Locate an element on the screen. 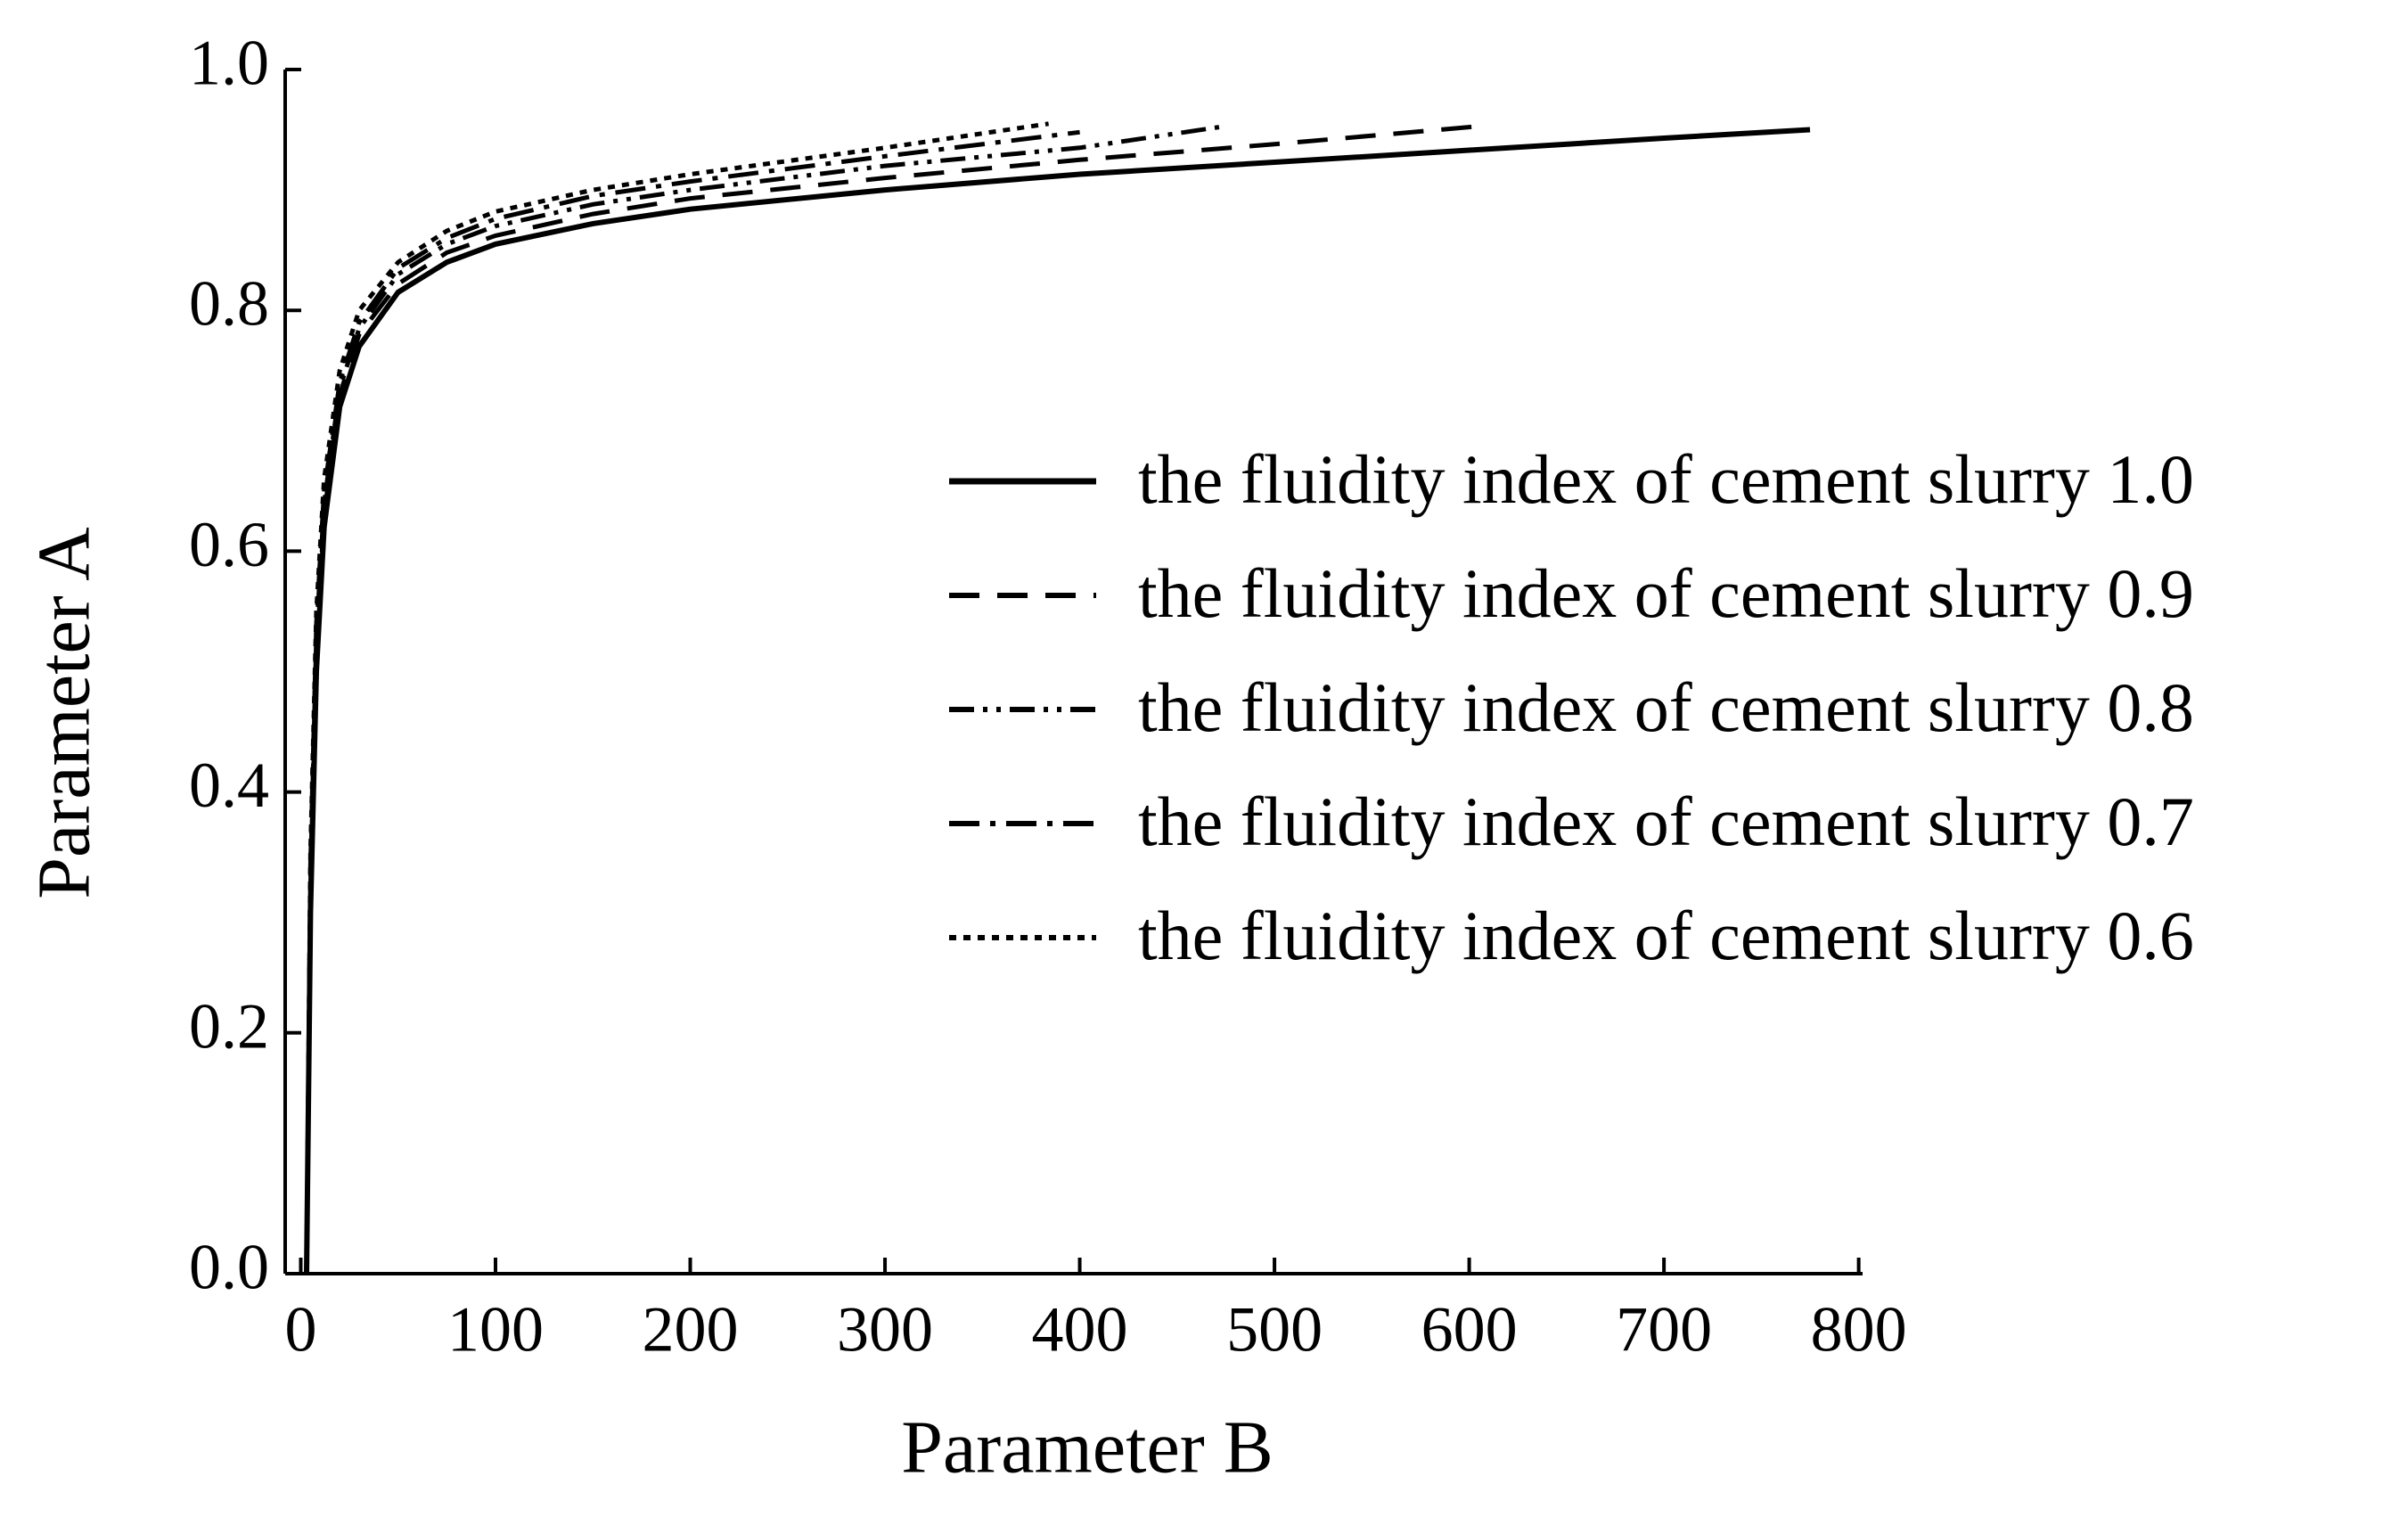  x-tick-label: 0 is located at coordinates (300, 1329).